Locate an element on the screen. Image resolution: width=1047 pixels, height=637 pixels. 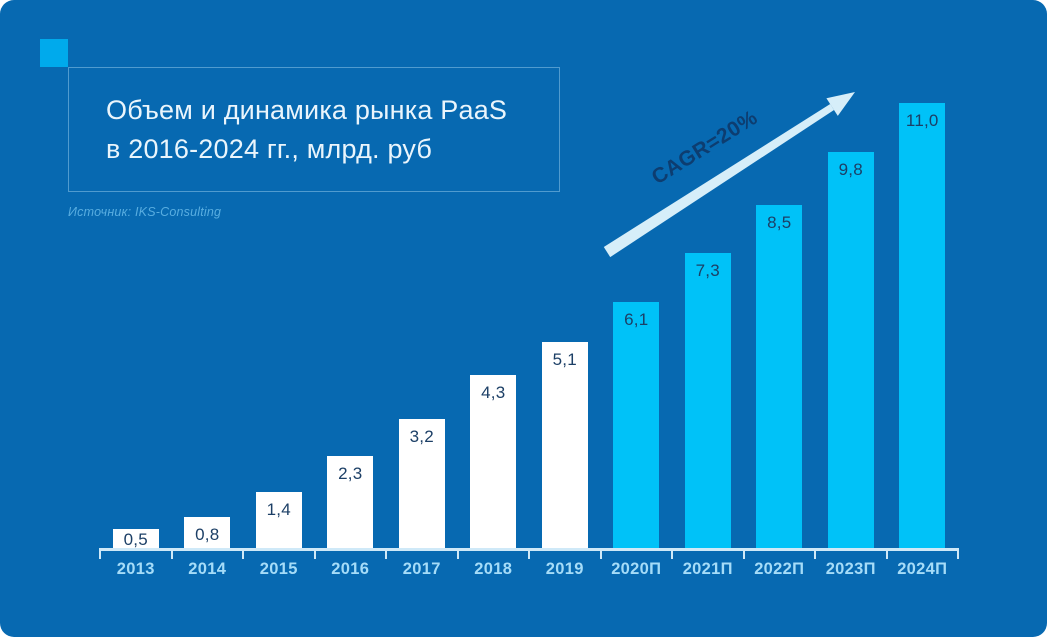
axis-label-2021П: 2021П is located at coordinates (707, 569).